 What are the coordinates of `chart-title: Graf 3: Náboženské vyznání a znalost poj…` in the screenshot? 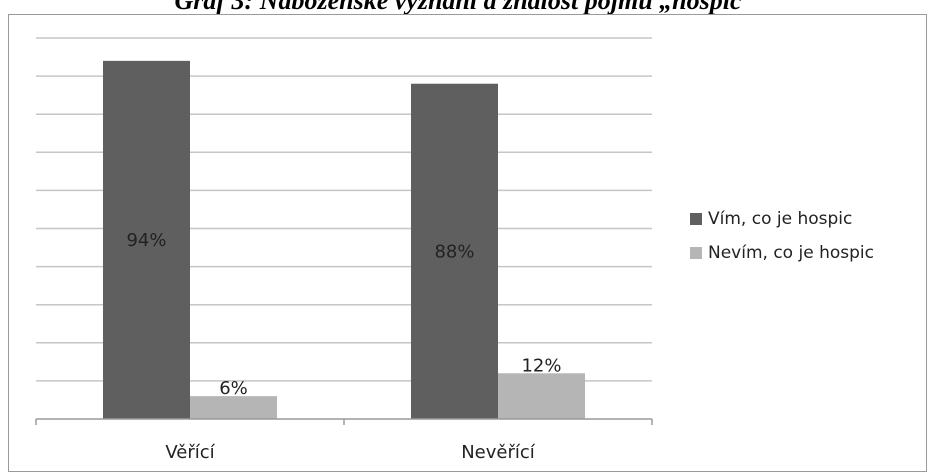 It's located at (464, 7).